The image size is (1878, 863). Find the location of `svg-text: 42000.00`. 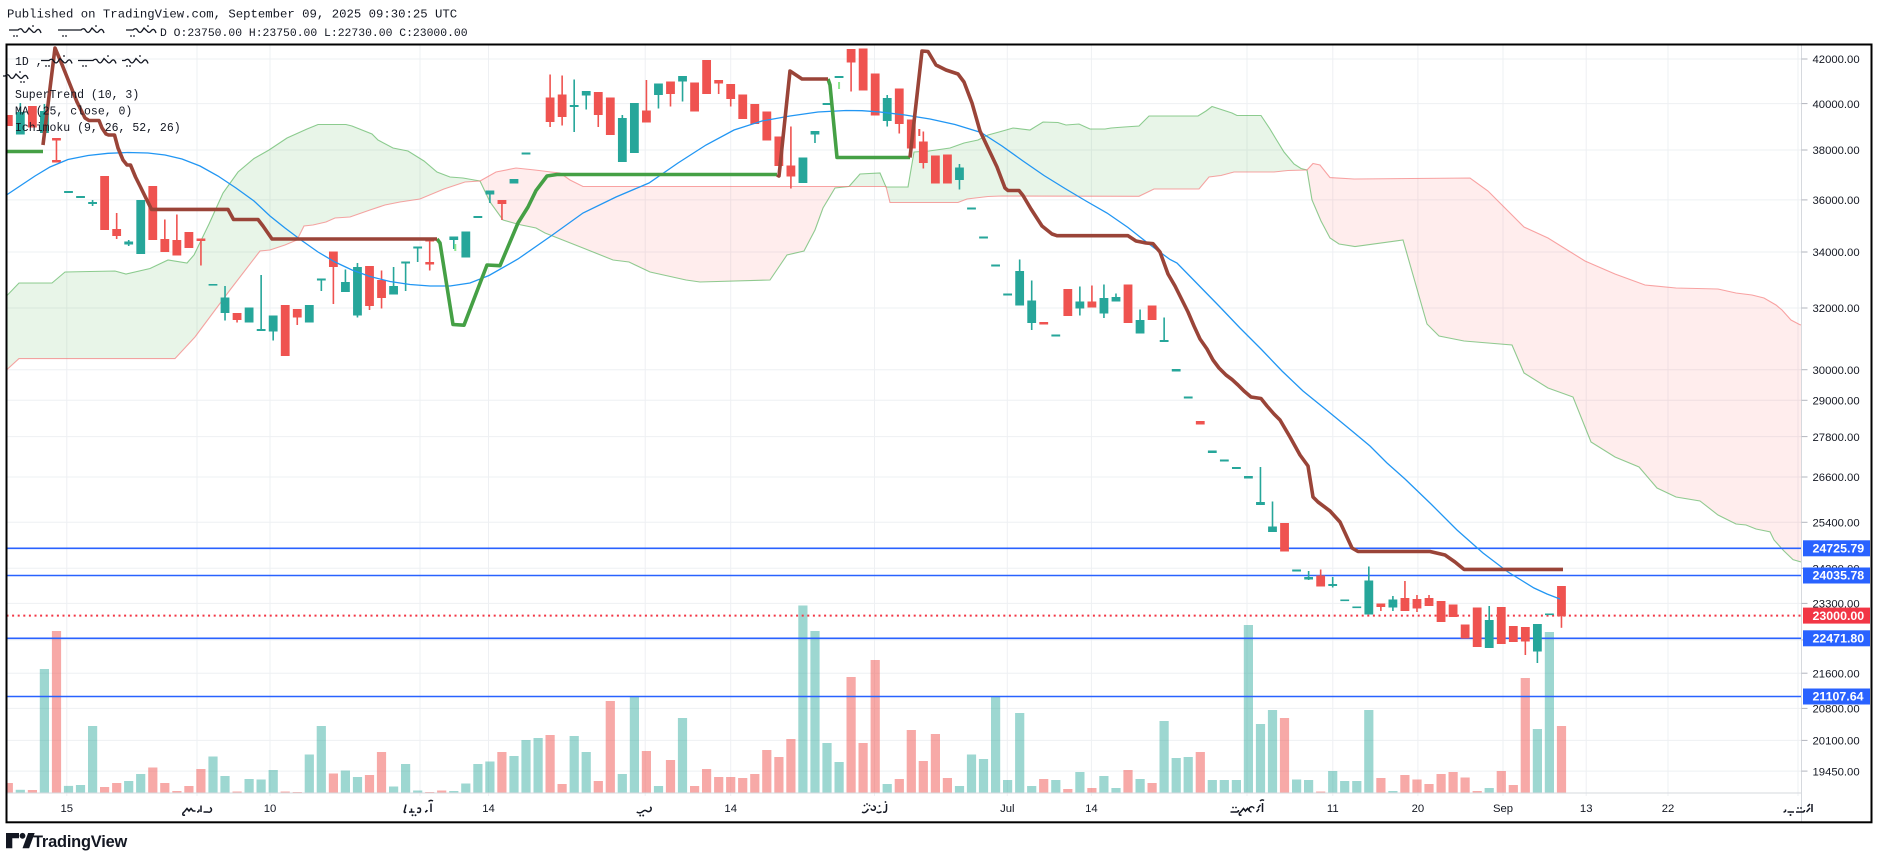

svg-text: 42000.00 is located at coordinates (1836, 60).